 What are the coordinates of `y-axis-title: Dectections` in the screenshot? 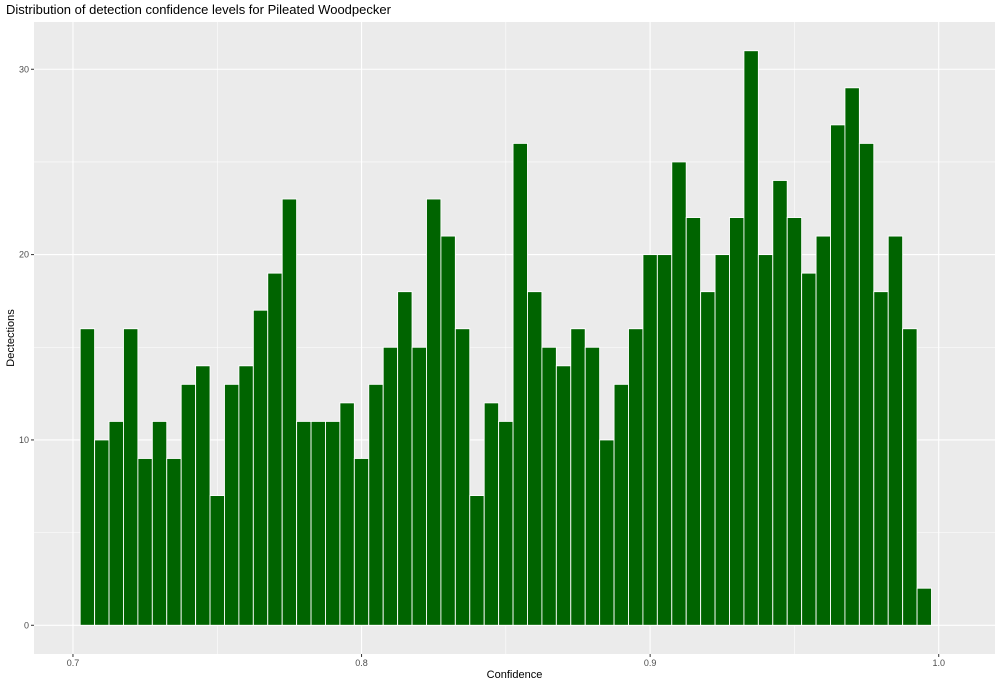 It's located at (11, 338).